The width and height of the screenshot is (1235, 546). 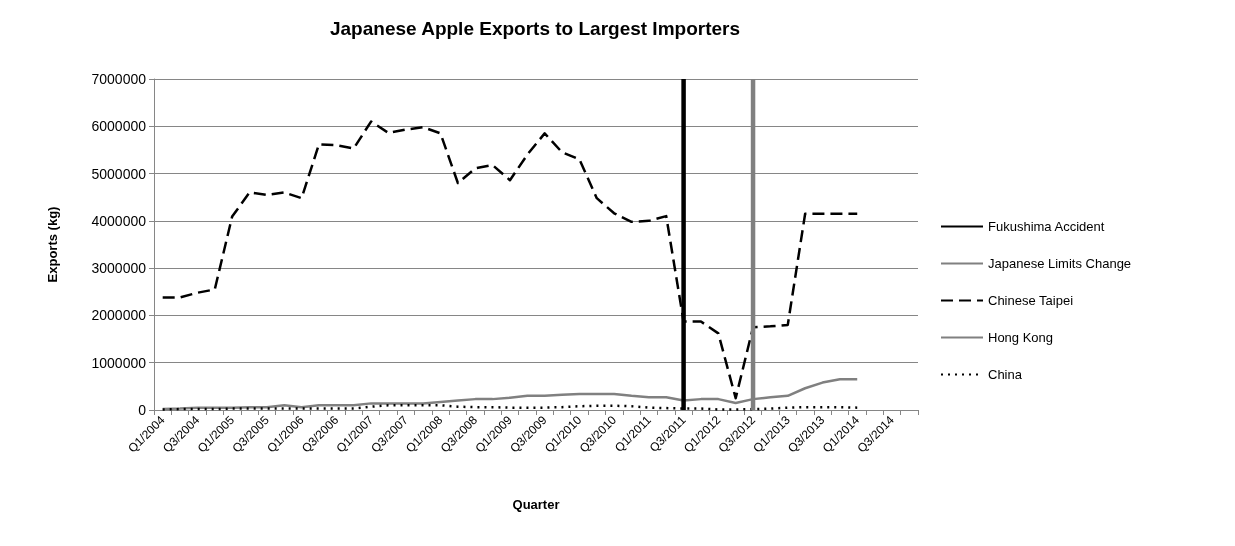 I want to click on legend-label: China, so click(x=1005, y=374).